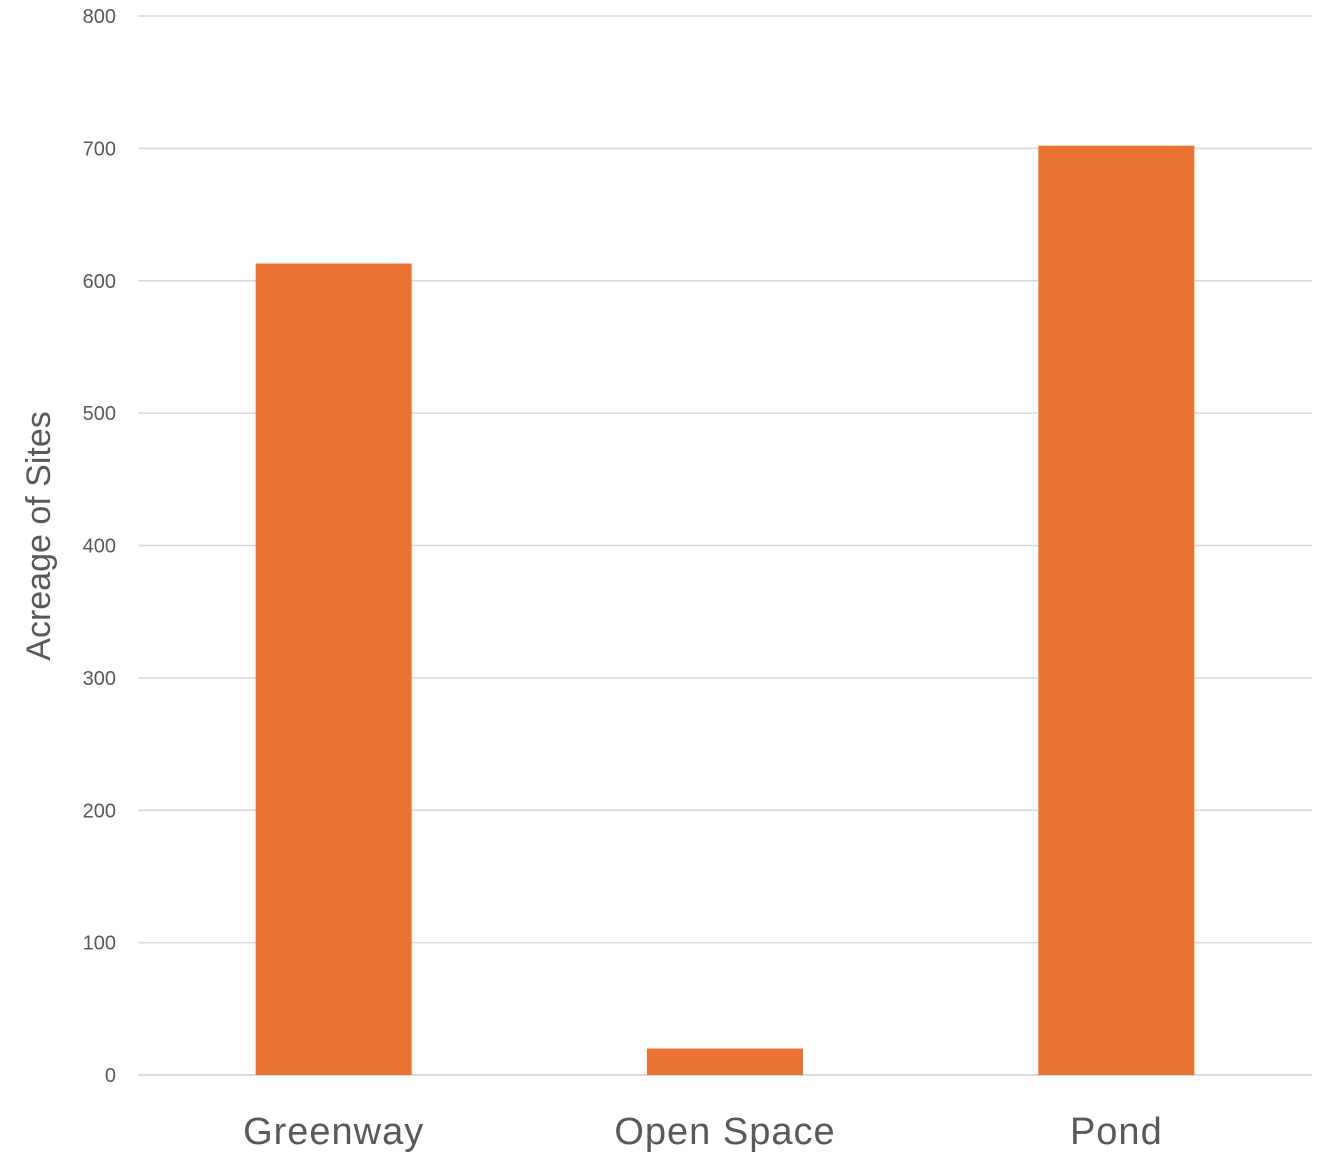  What do you see at coordinates (110, 1076) in the screenshot?
I see `y-tick-label-0: 0` at bounding box center [110, 1076].